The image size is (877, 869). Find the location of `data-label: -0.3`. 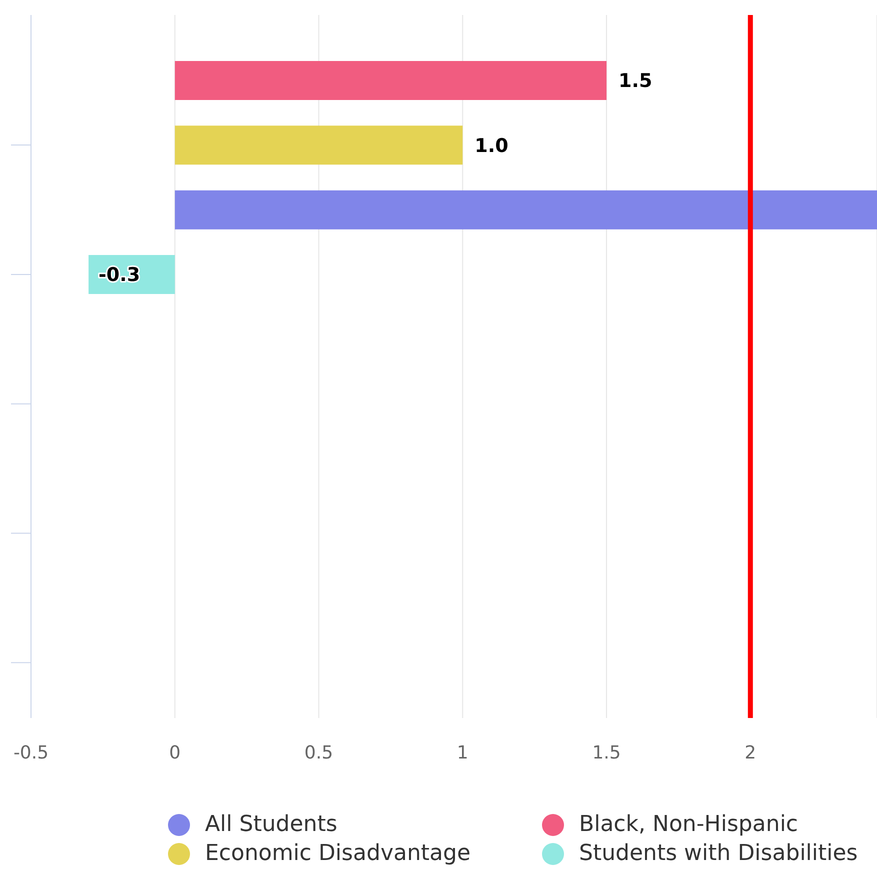

data-label: -0.3 is located at coordinates (119, 275).